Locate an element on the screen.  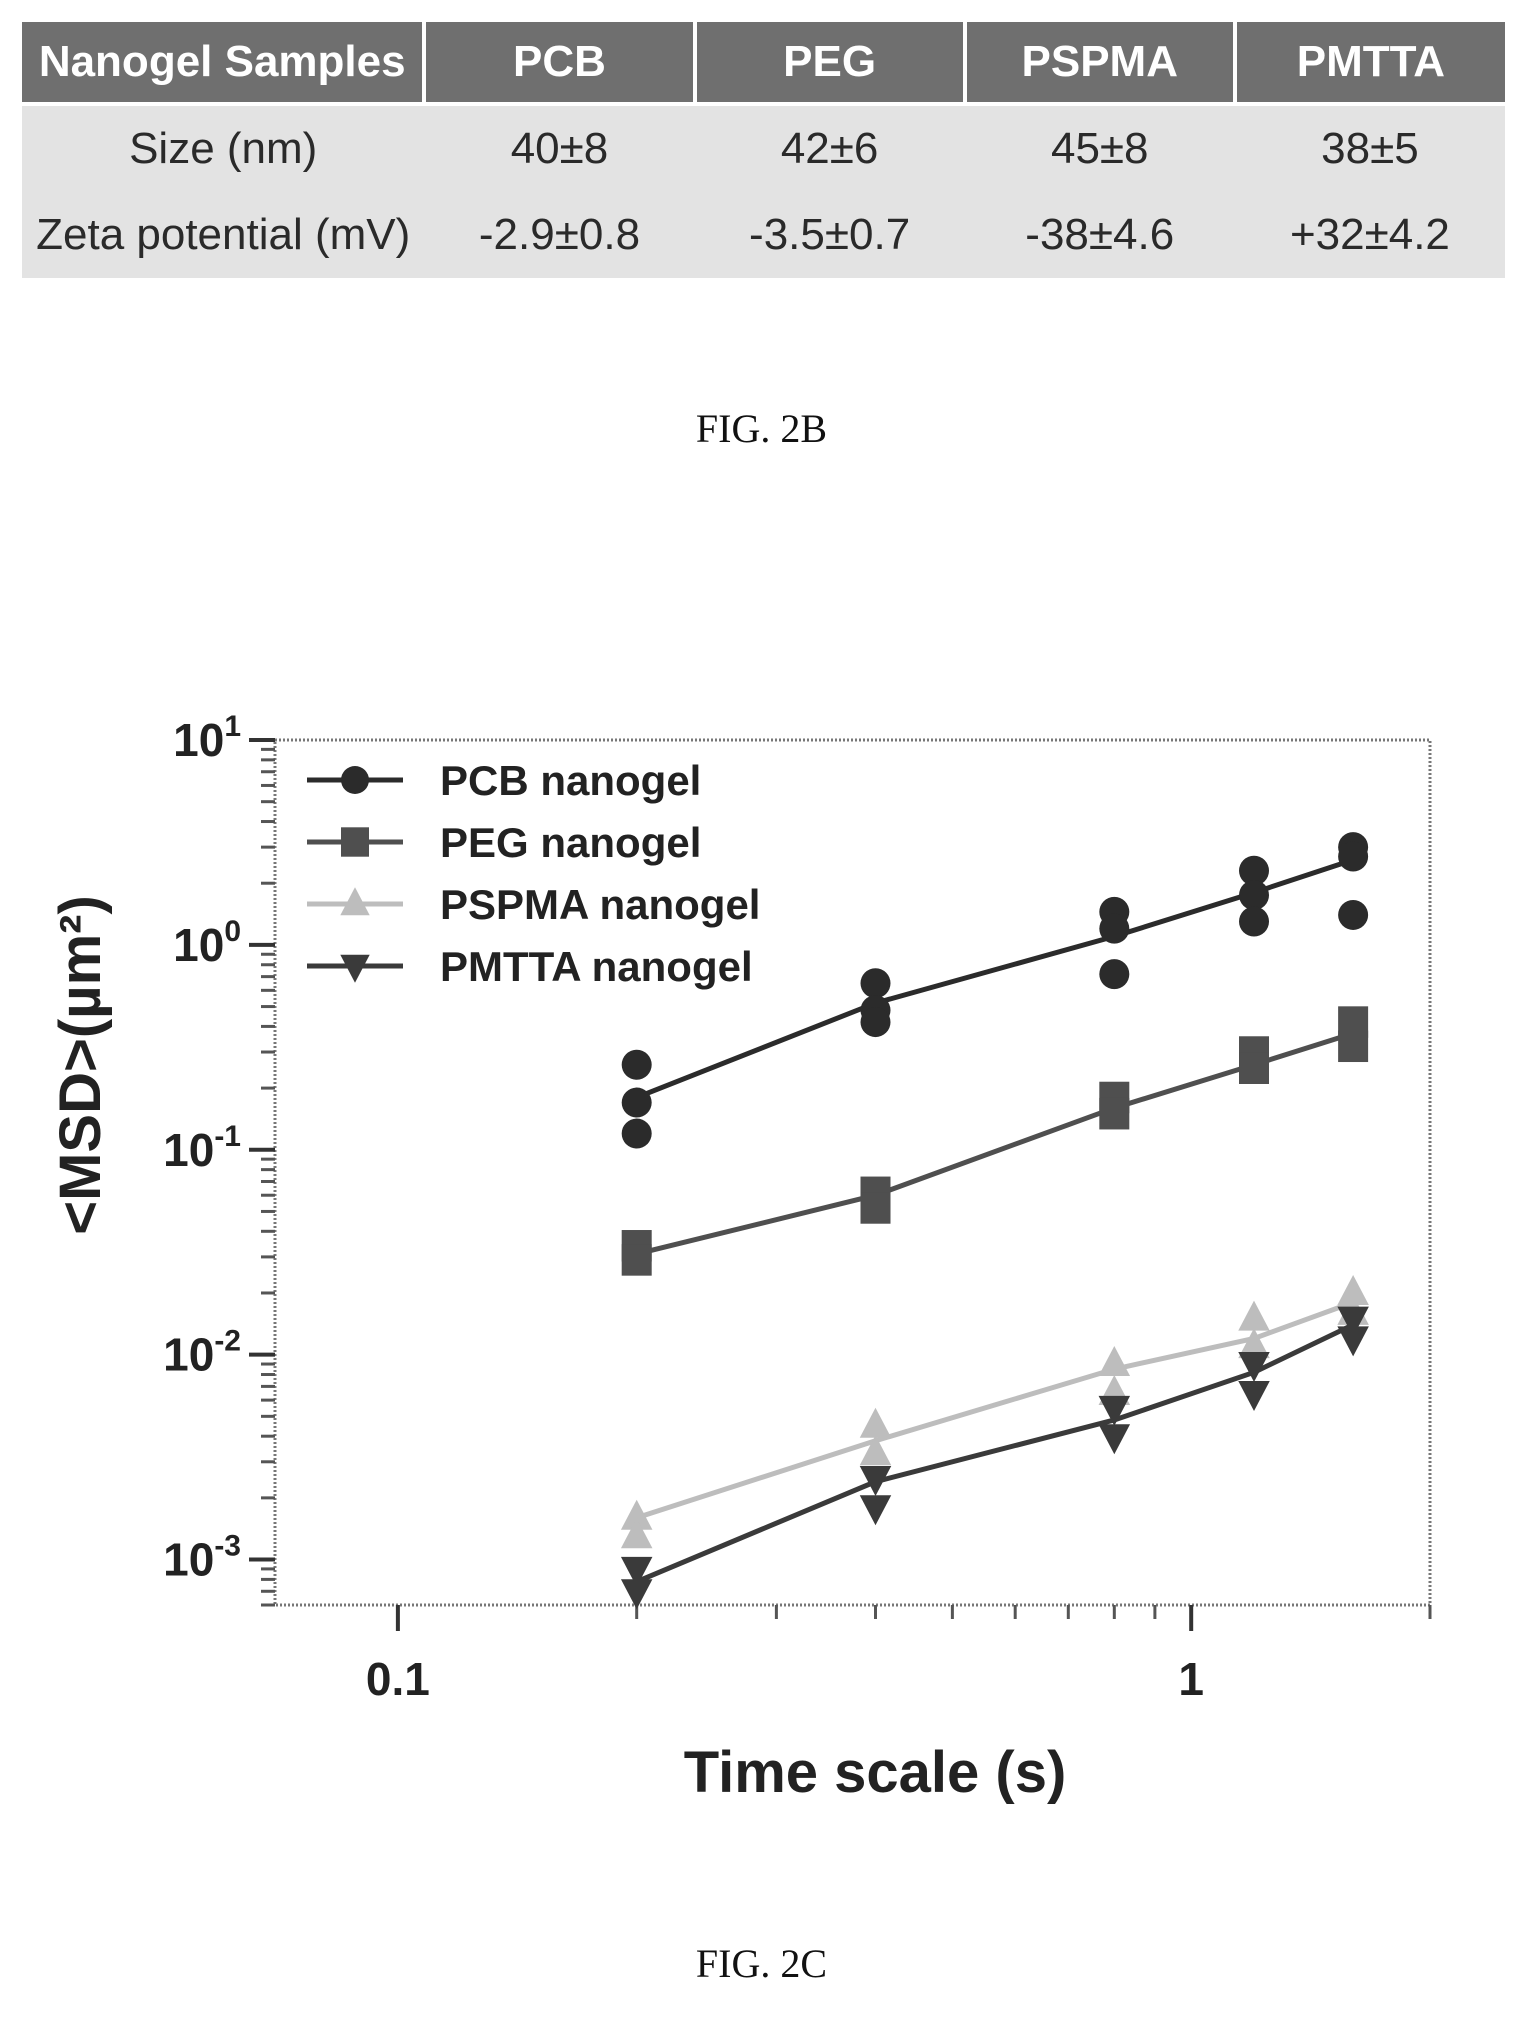
y-tick-label: 10¹ is located at coordinates (207, 738).